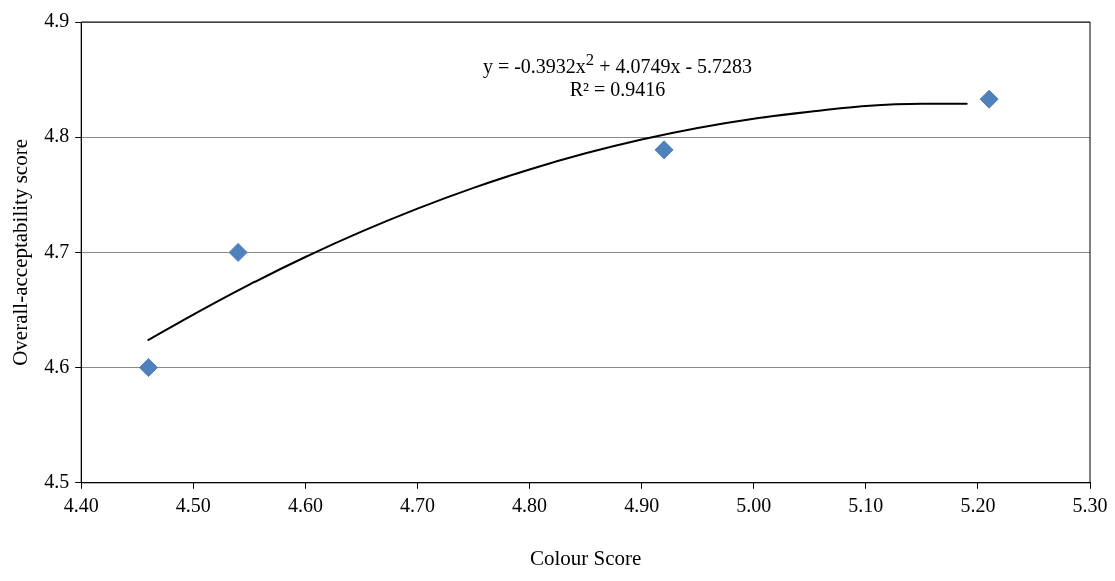 This screenshot has width=1115, height=581. Describe the element at coordinates (305, 505) in the screenshot. I see `x-tick-label: 4.60` at that location.